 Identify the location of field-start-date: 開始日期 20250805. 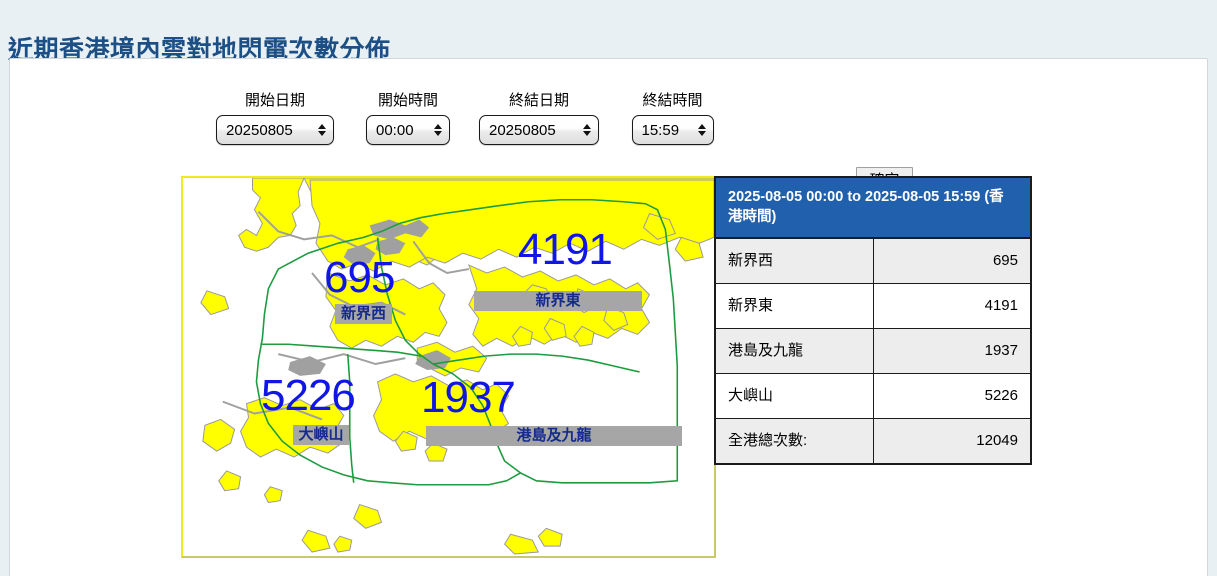
(275, 118).